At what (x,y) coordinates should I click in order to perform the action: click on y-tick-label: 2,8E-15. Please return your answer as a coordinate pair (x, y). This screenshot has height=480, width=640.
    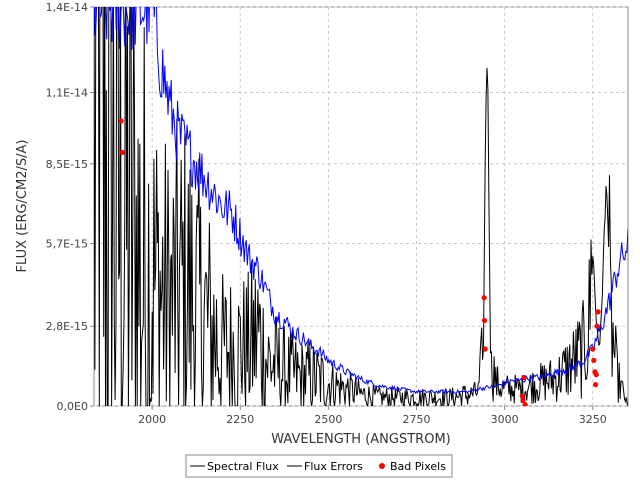
    Looking at the image, I should click on (67, 326).